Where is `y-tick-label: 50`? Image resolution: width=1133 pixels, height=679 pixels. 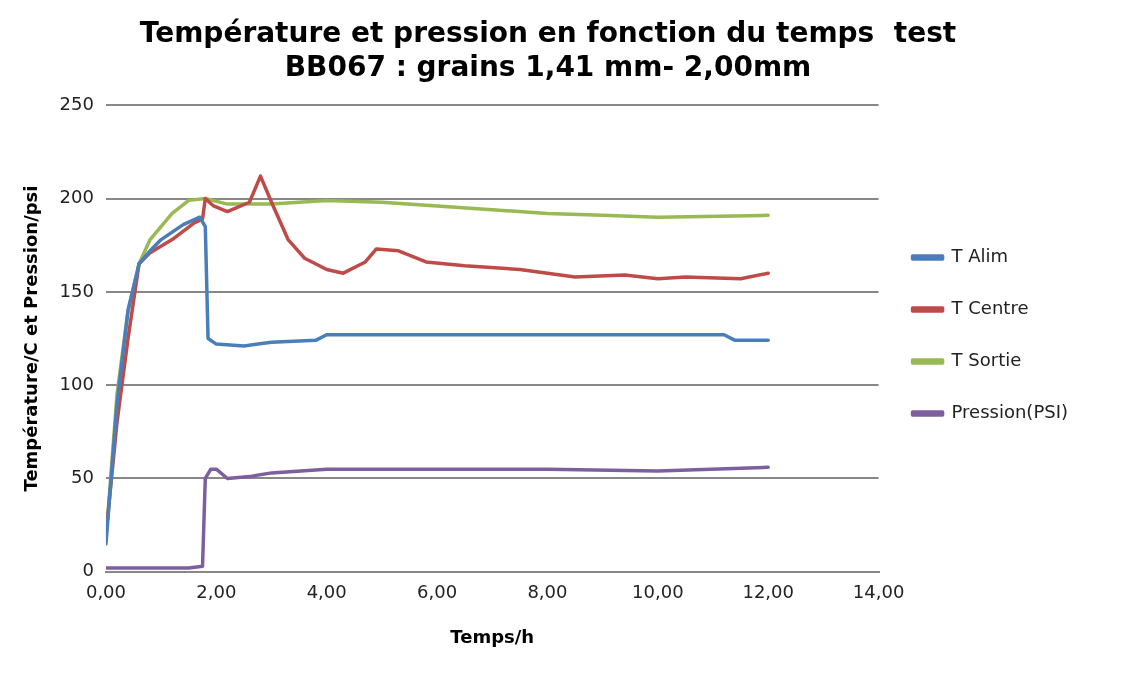
y-tick-label: 50 is located at coordinates (82, 477).